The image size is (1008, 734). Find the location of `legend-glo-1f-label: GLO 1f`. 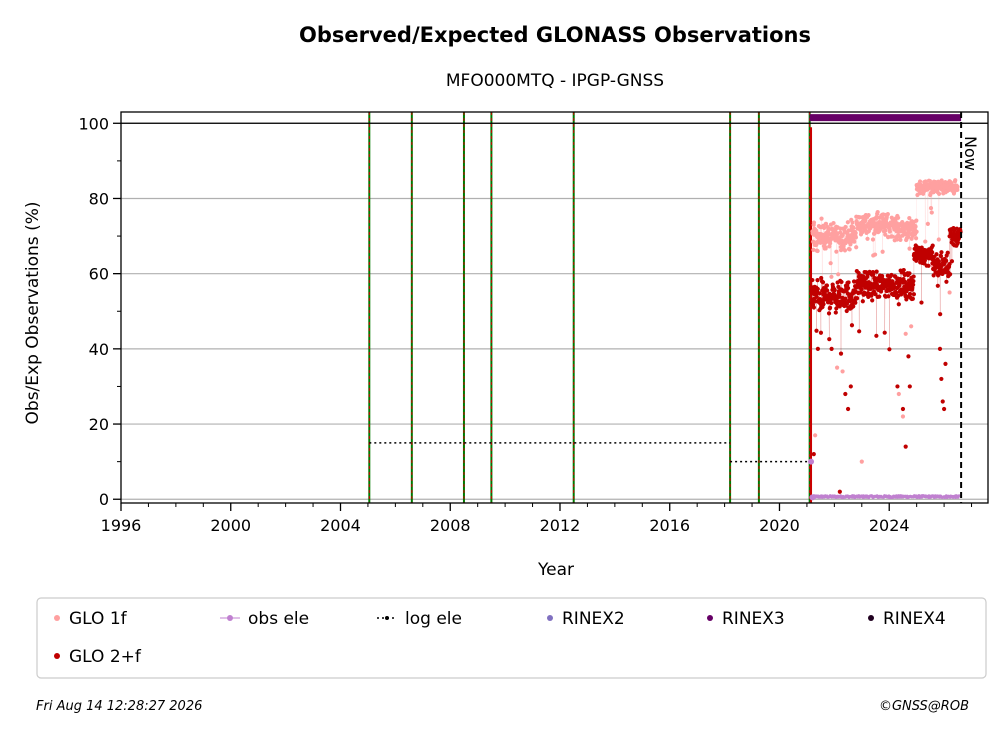

legend-glo-1f-label: GLO 1f is located at coordinates (98, 619).